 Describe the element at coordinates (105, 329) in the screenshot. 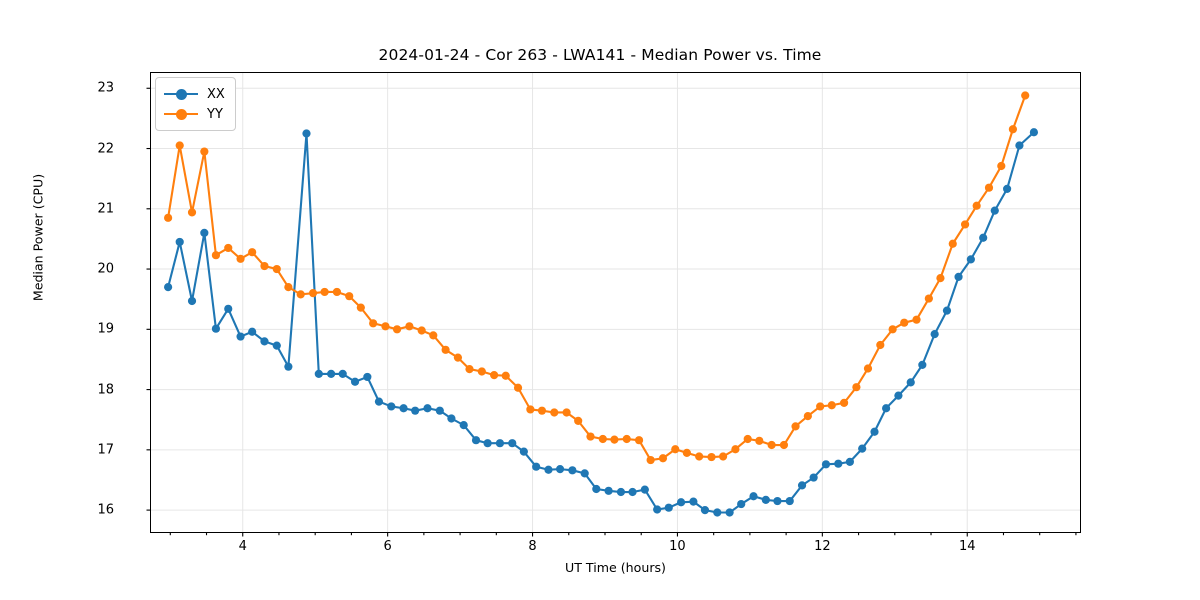

I see `y-tick-label: 19` at that location.